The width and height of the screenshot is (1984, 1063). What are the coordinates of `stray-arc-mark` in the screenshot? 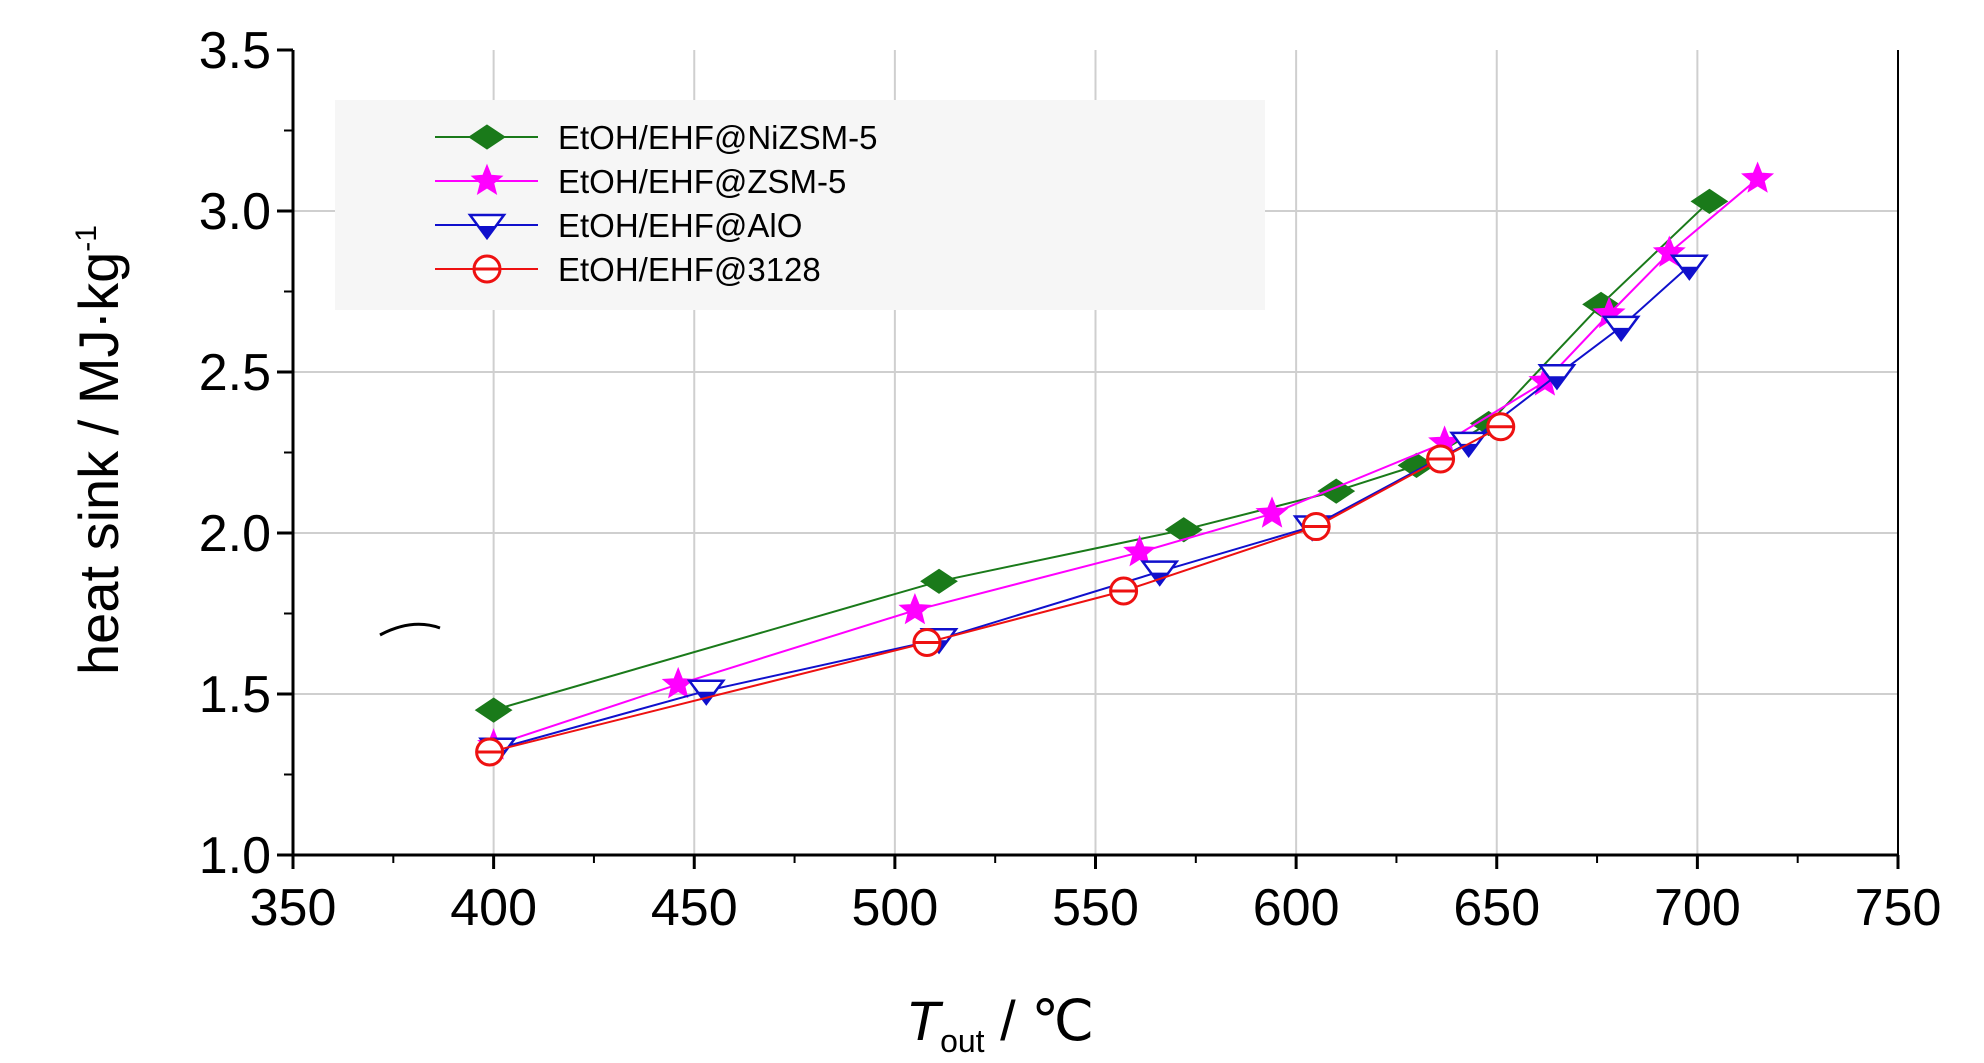 It's located at (410, 629).